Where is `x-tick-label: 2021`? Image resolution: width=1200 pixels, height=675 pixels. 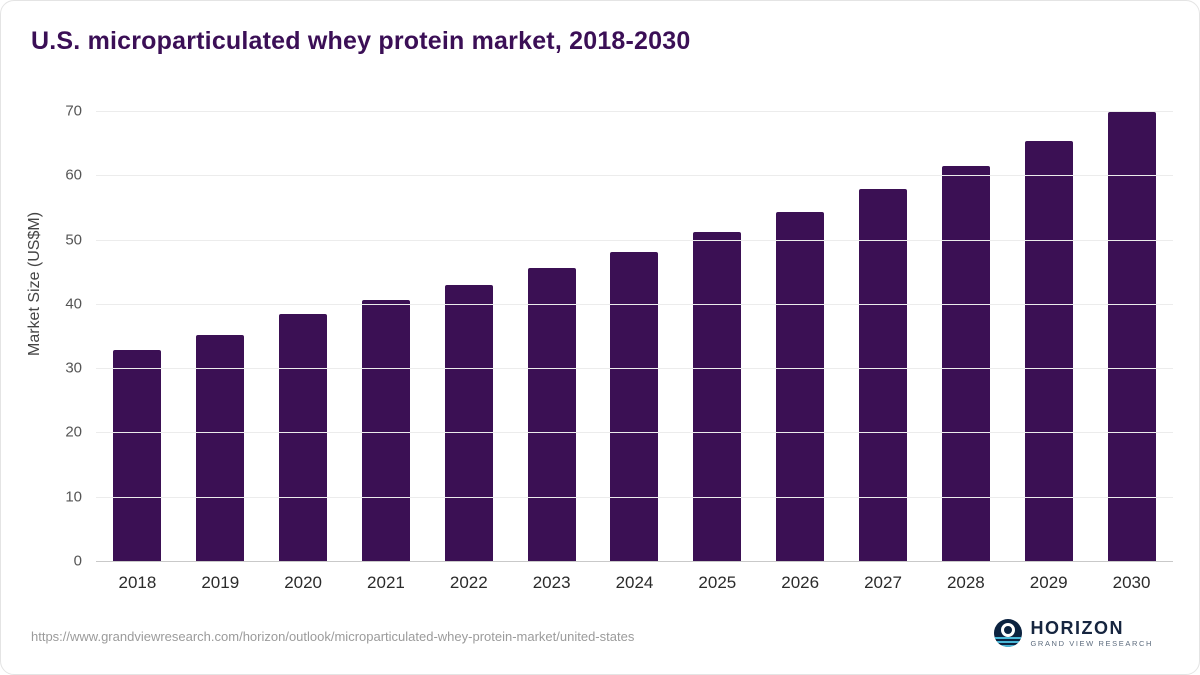
x-tick-label: 2021 is located at coordinates (386, 582).